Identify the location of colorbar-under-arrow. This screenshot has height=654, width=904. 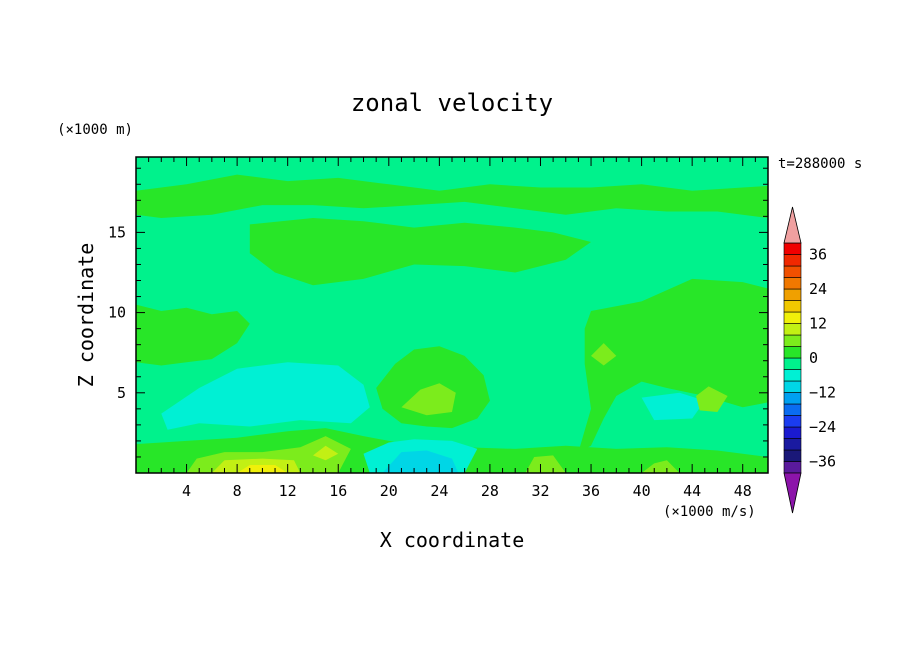
(792, 493).